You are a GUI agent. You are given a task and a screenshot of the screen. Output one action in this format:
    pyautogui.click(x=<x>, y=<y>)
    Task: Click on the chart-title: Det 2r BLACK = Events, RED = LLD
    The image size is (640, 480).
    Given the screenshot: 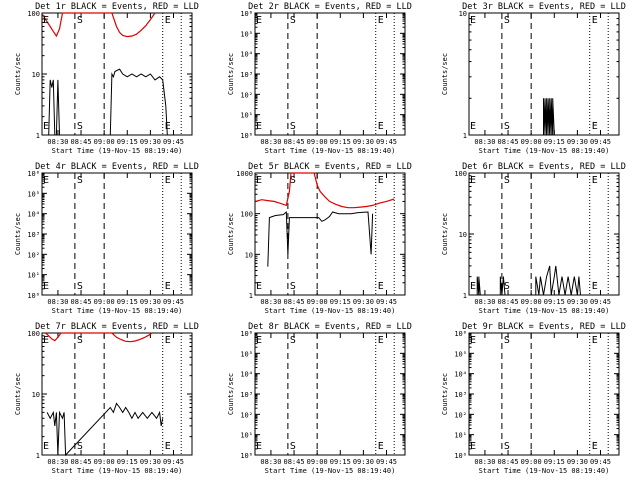 What is the action you would take?
    pyautogui.click(x=330, y=7)
    